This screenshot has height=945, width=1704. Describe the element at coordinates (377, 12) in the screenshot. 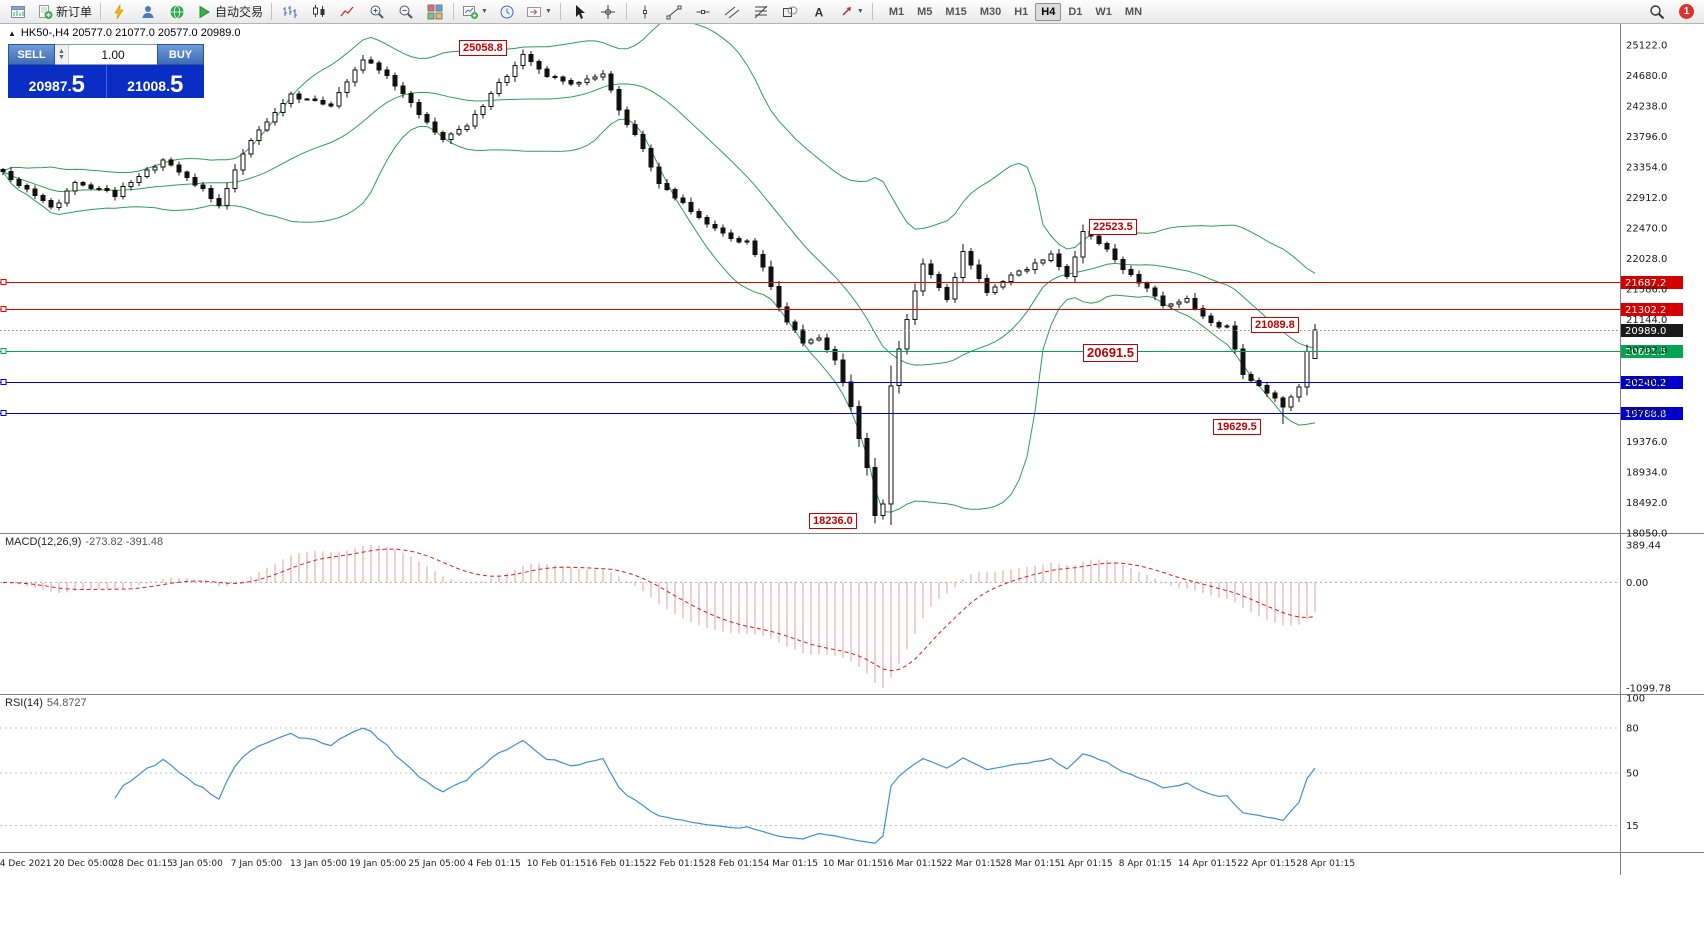

I see `zoom-in-button` at that location.